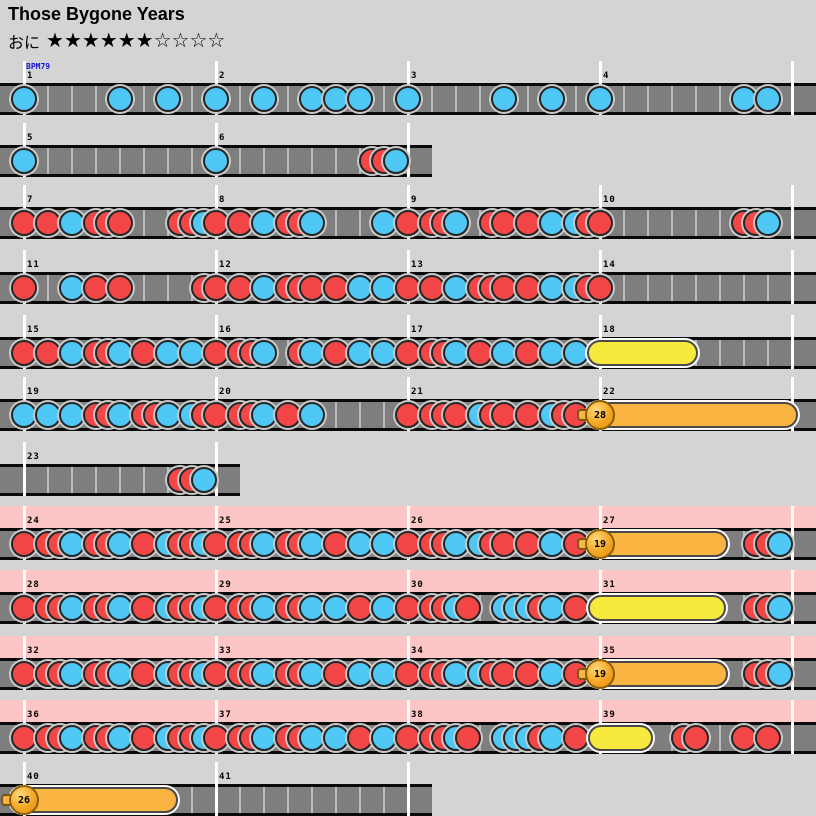 This screenshot has width=816, height=816. Describe the element at coordinates (225, 777) in the screenshot. I see `measure-number: 41` at that location.